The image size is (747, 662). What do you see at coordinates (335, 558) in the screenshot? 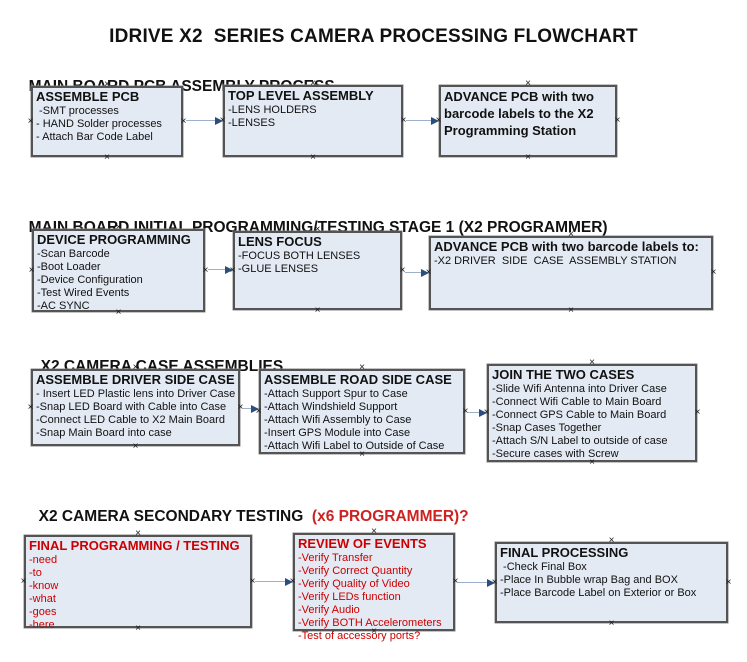
I see `box-line: -Verify Transfer` at bounding box center [335, 558].